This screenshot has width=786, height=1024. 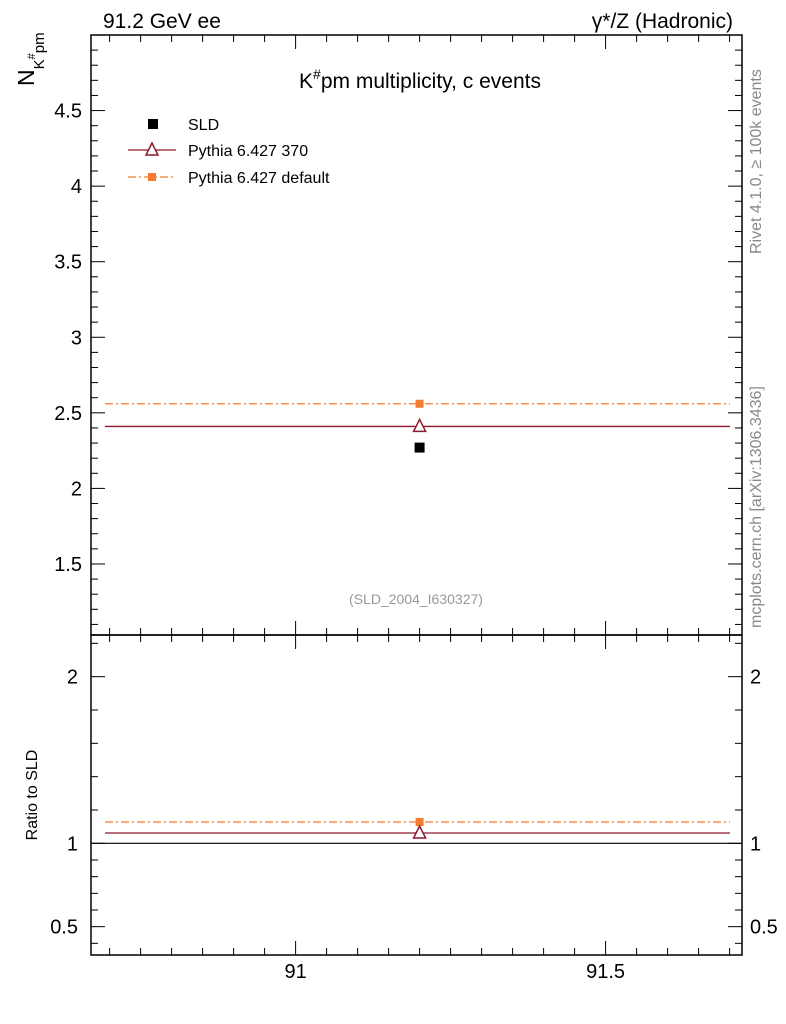 What do you see at coordinates (68, 414) in the screenshot?
I see `main-y-tick-label: 2.5` at bounding box center [68, 414].